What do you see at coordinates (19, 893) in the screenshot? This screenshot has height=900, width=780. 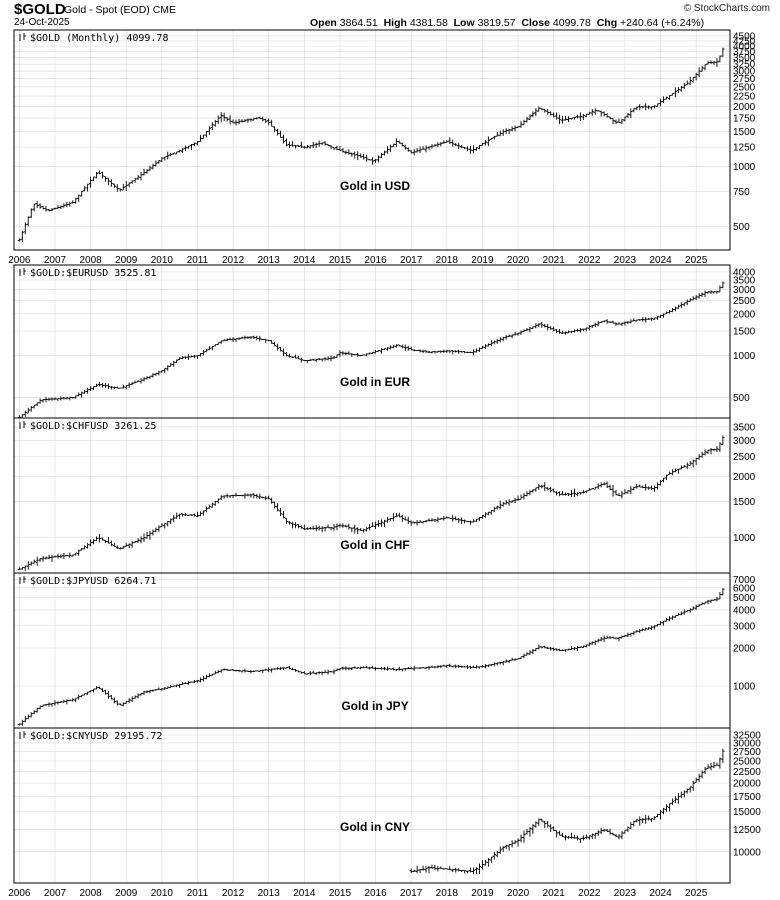 I see `x-tick-label: 2006` at bounding box center [19, 893].